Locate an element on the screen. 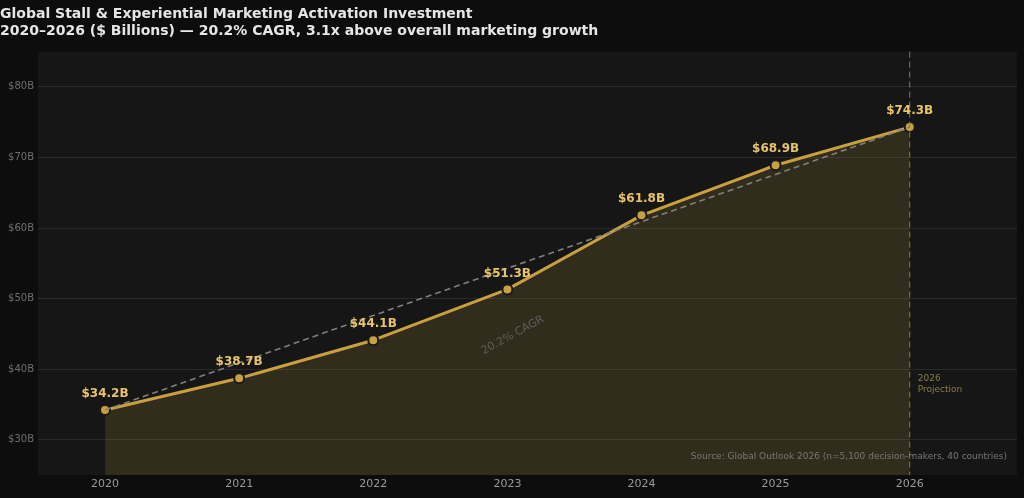  x-tick-label: 2026 is located at coordinates (909, 484).